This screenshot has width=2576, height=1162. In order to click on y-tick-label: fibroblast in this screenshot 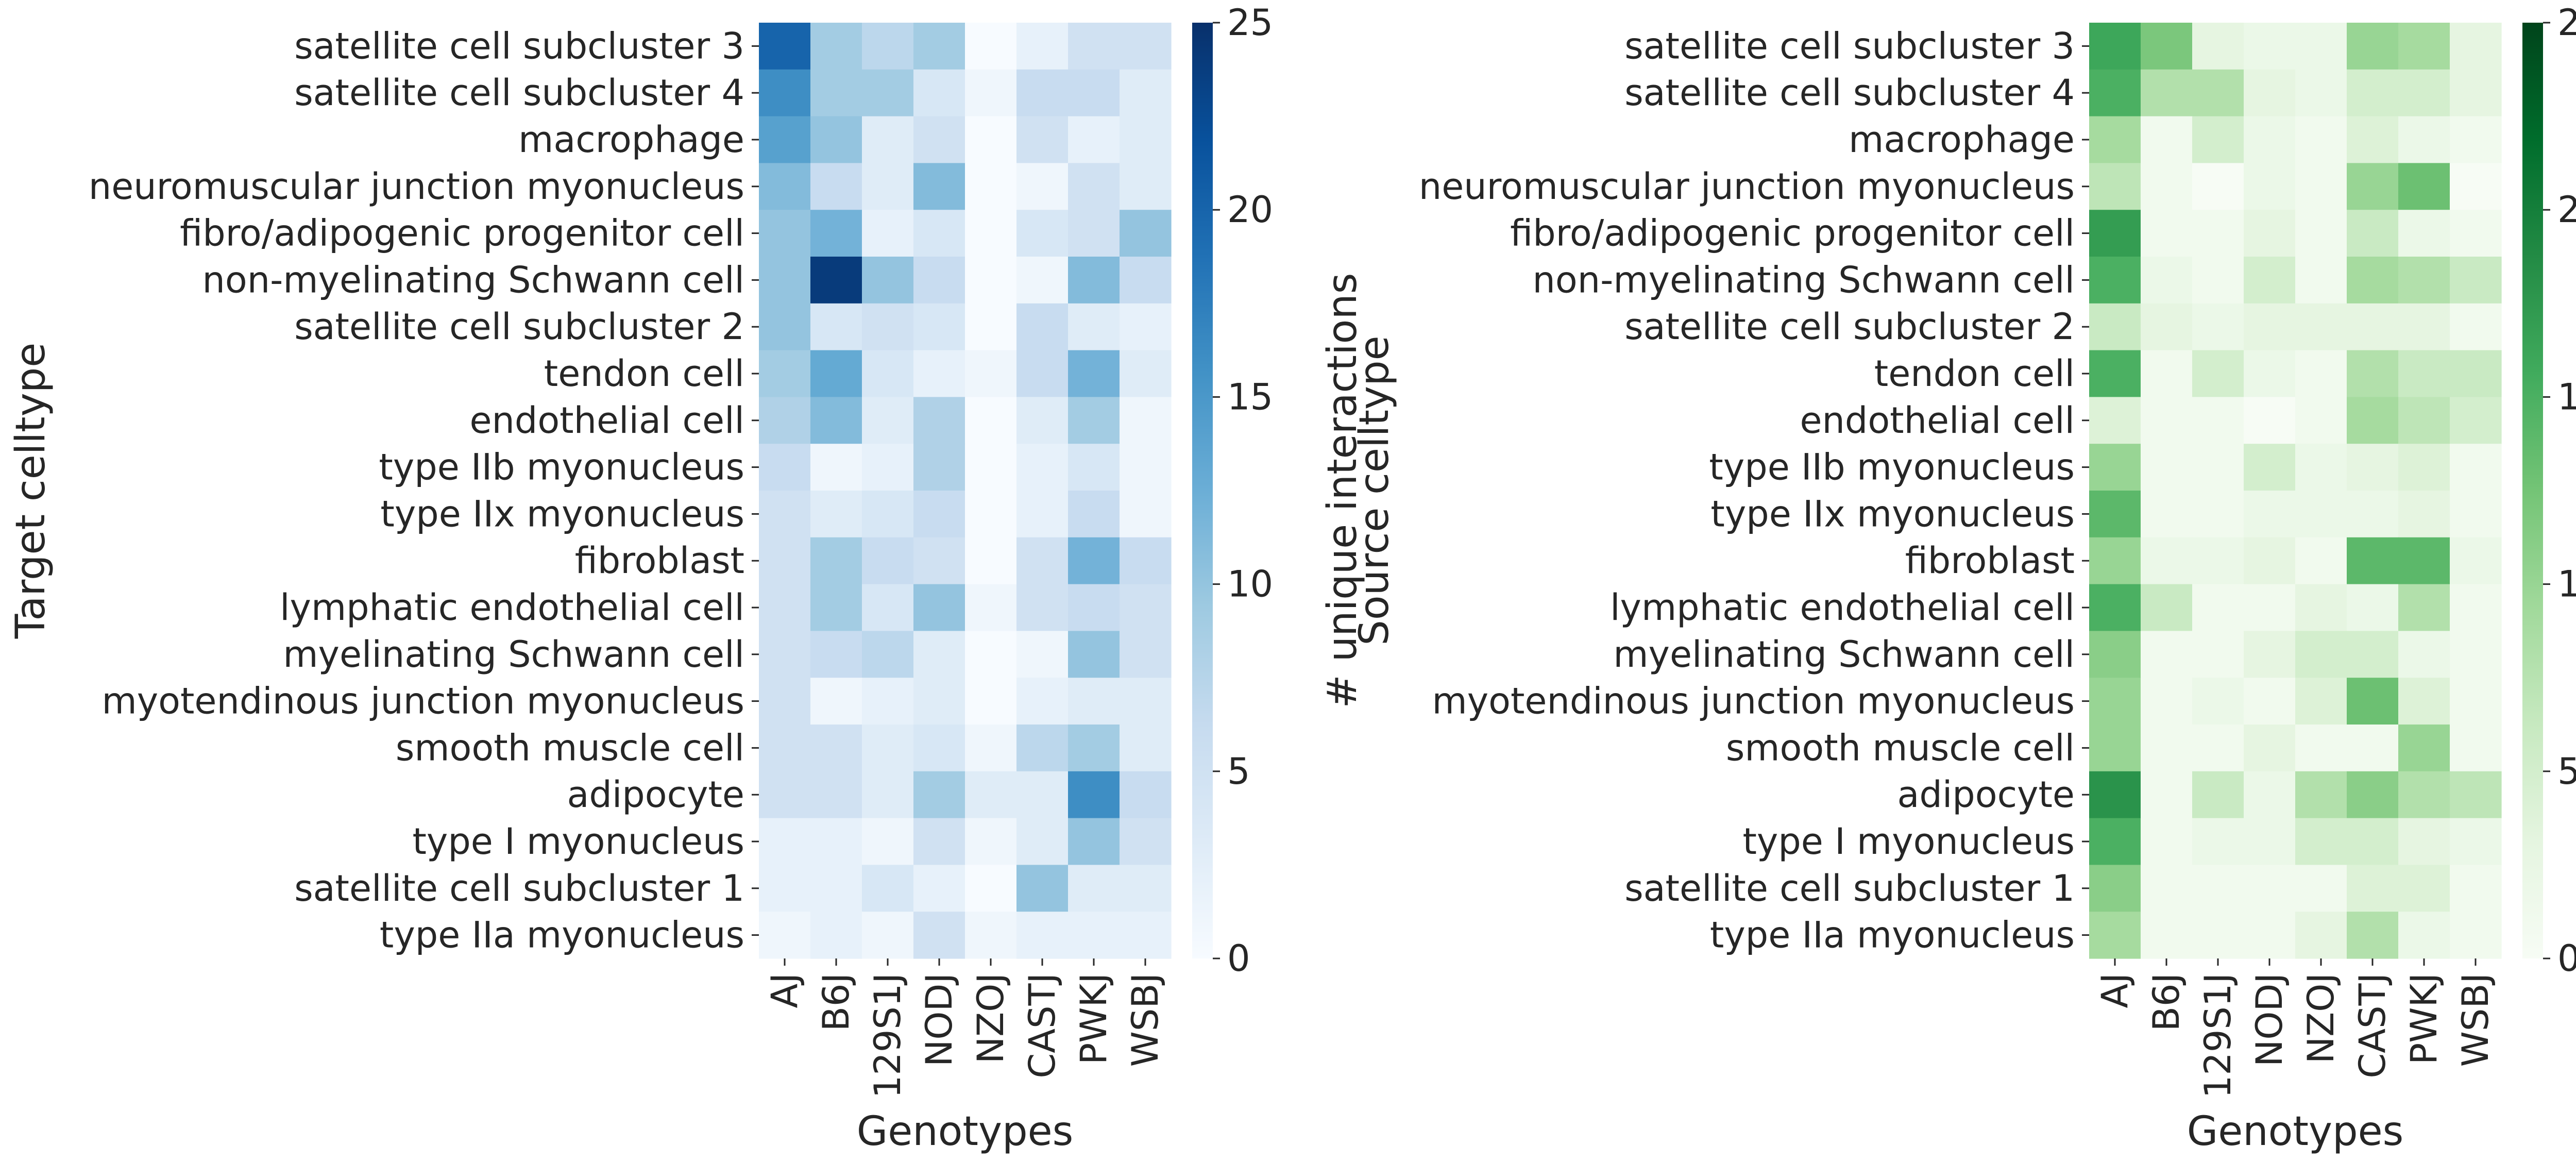, I will do `click(659, 561)`.